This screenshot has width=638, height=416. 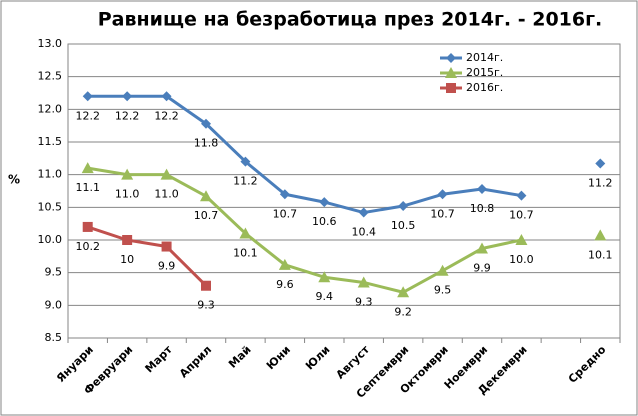 I want to click on data-label: 9.6, so click(x=285, y=284).